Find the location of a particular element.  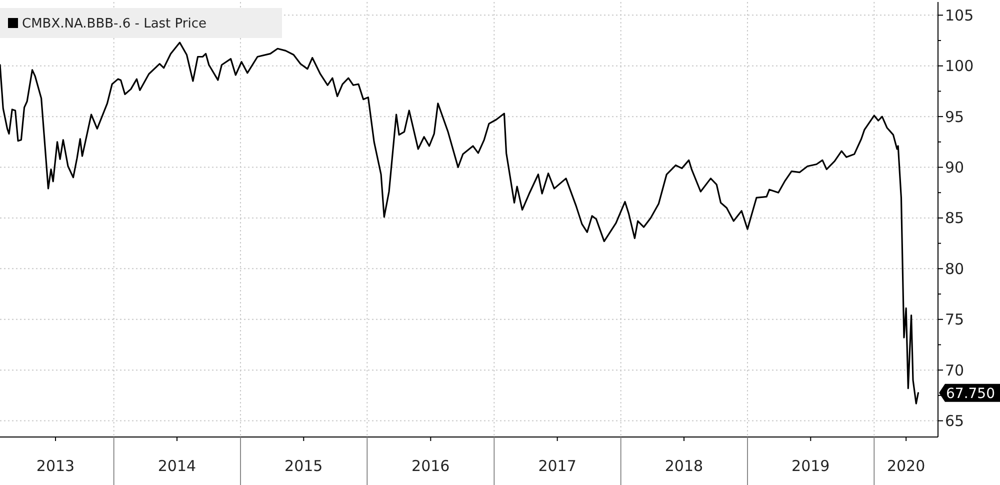

y-tick-label: 95 is located at coordinates (954, 117).